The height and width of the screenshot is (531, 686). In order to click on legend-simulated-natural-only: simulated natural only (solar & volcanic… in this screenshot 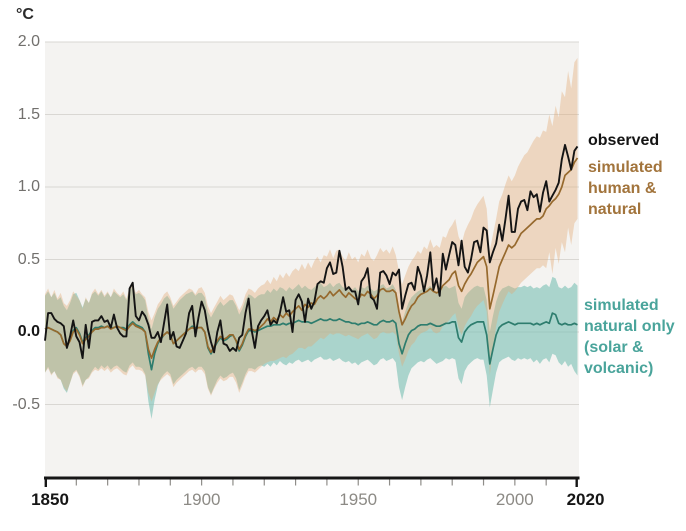, I will do `click(629, 337)`.